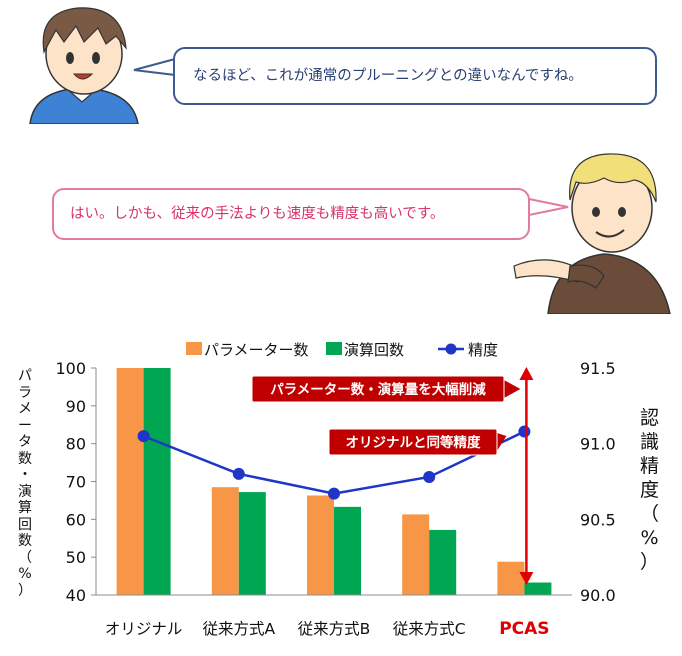  What do you see at coordinates (388, 76) in the screenshot?
I see `boy-speech-text: なるほど、これが通常のプルーニングとの違いなんですね。` at bounding box center [388, 76].